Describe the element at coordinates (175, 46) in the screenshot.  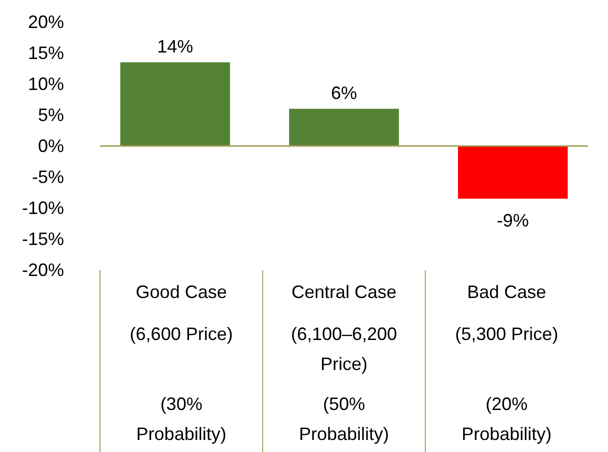
I see `data-label: 14%` at that location.